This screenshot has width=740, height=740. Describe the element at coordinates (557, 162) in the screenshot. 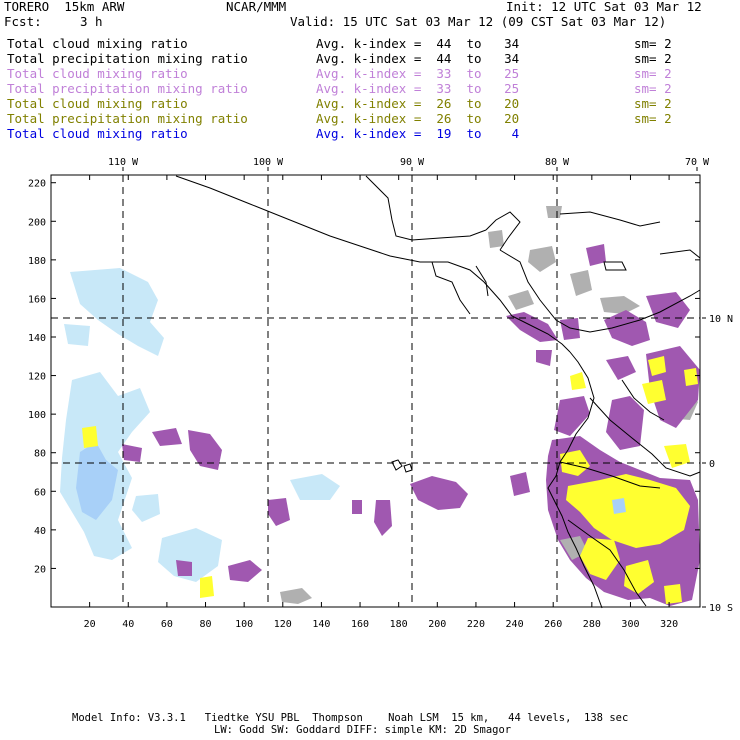

I see `lon-label: 80 W` at that location.